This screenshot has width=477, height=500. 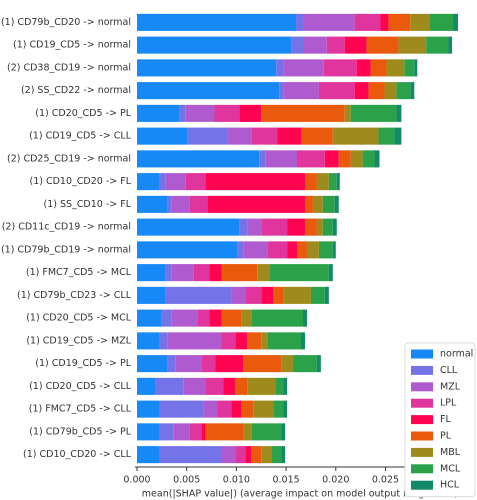 What do you see at coordinates (136, 480) in the screenshot?
I see `x-tick-label: 0.000` at bounding box center [136, 480].